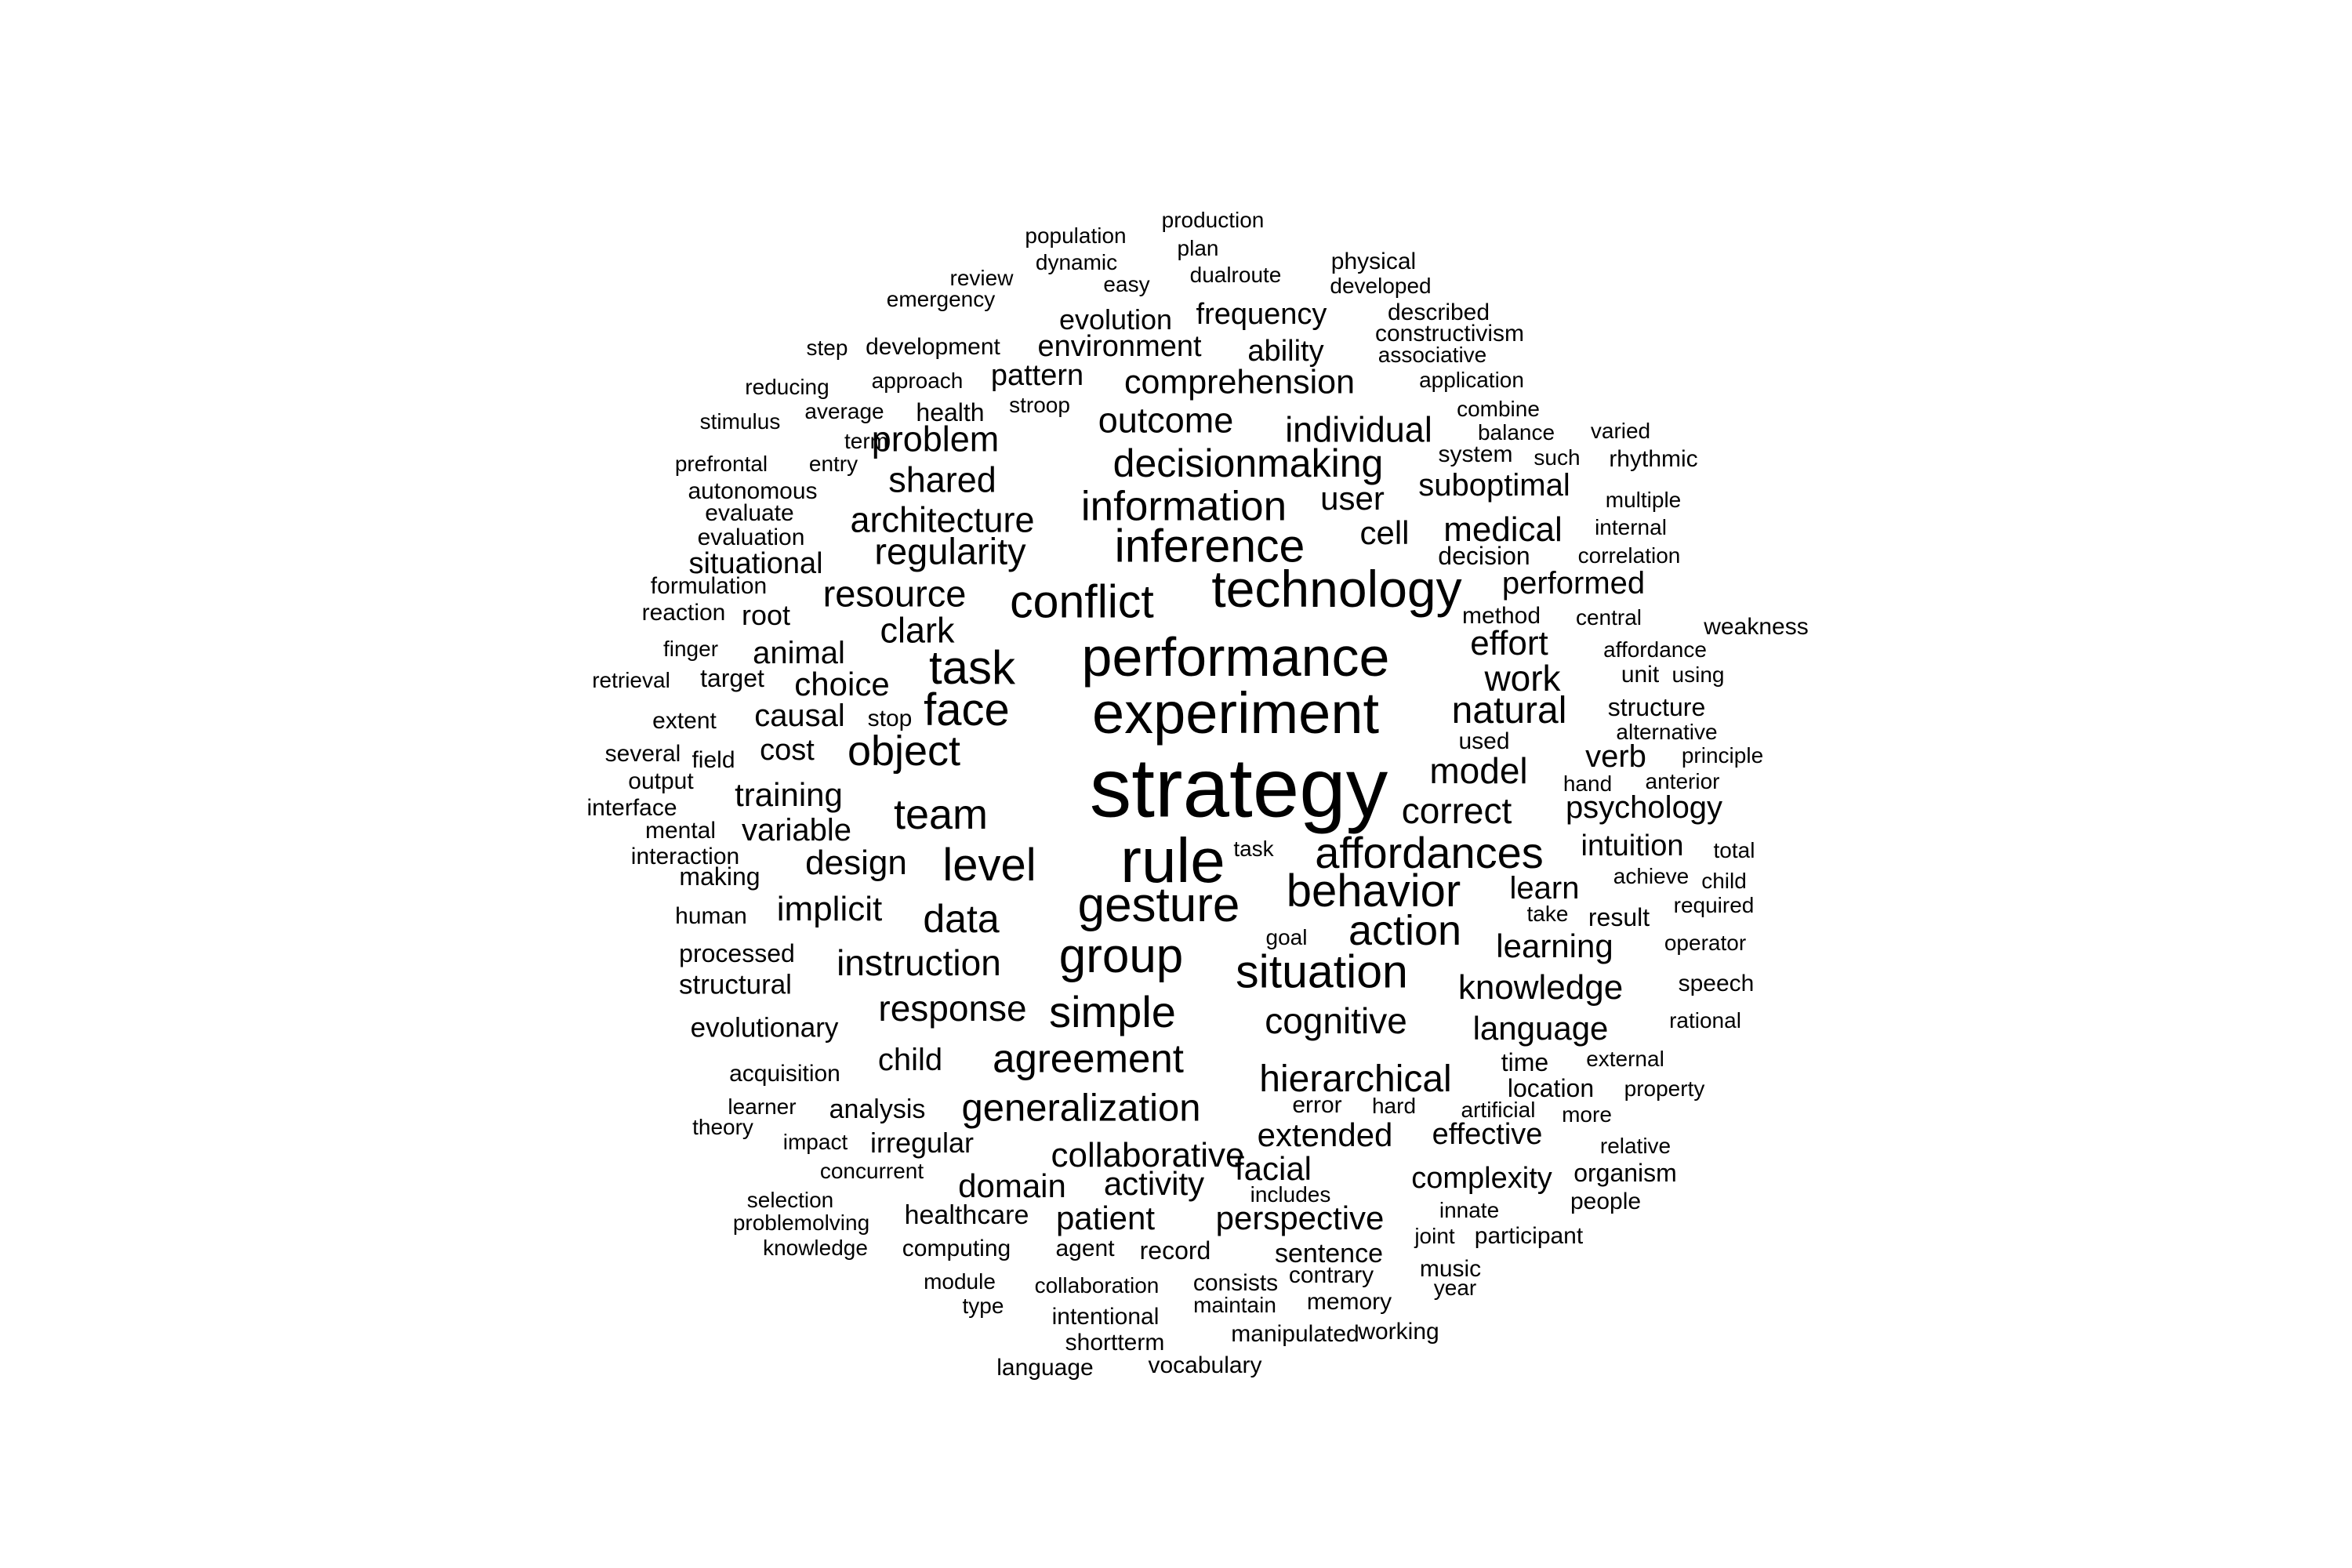  I want to click on cloud-word: combine, so click(1498, 409).